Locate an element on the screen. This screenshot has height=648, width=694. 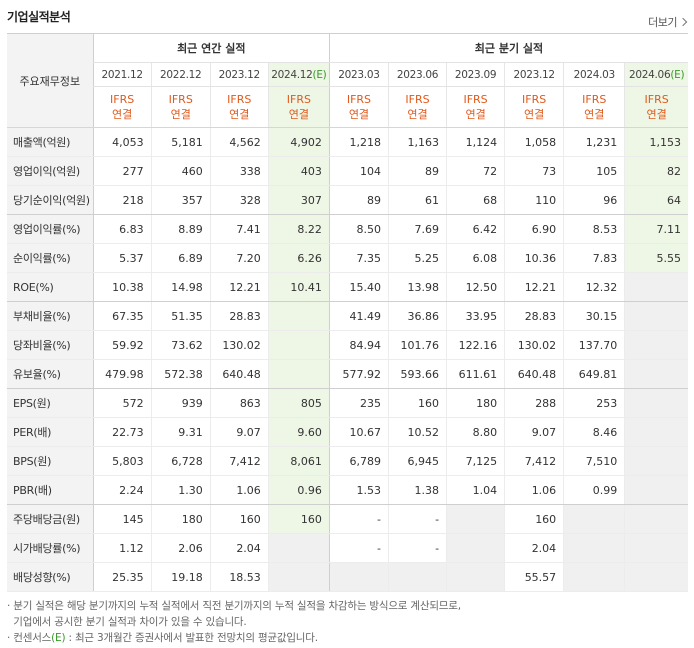
row-label: EPS(원) is located at coordinates (50, 403).